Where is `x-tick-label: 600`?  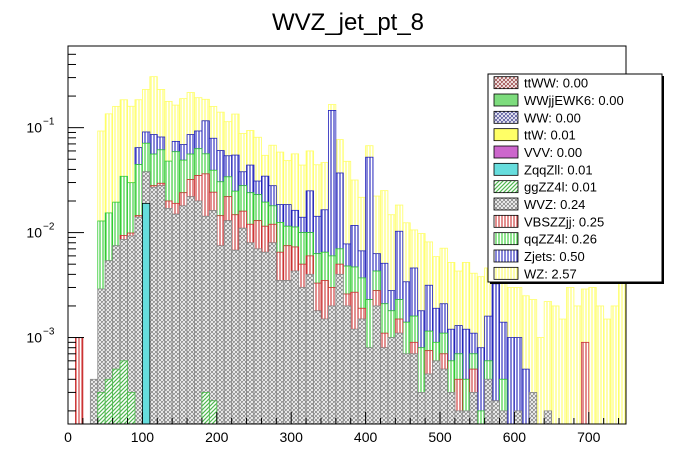 x-tick-label: 600 is located at coordinates (515, 437).